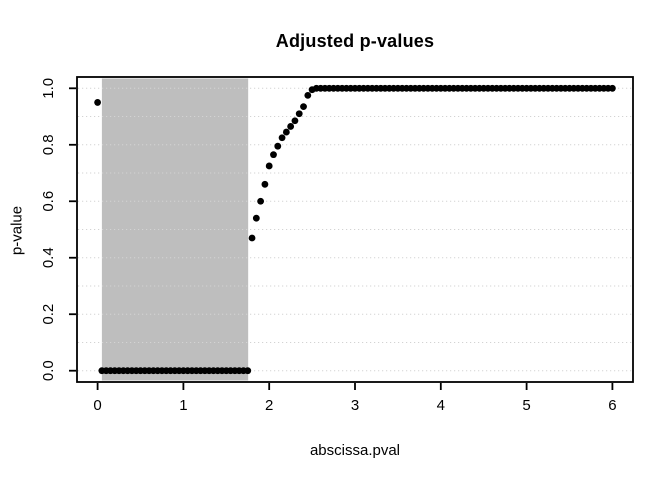 Image resolution: width=672 pixels, height=480 pixels. Describe the element at coordinates (97, 405) in the screenshot. I see `x-tick-label: 0` at that location.